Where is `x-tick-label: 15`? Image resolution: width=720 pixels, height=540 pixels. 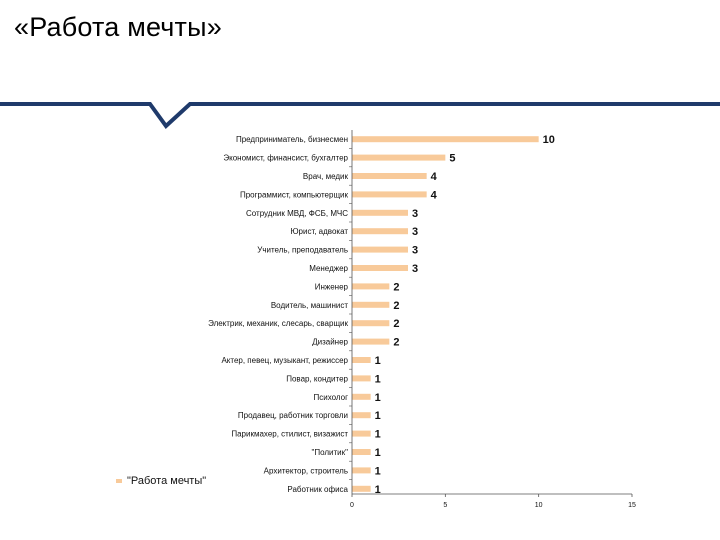 x-tick-label: 15 is located at coordinates (632, 505).